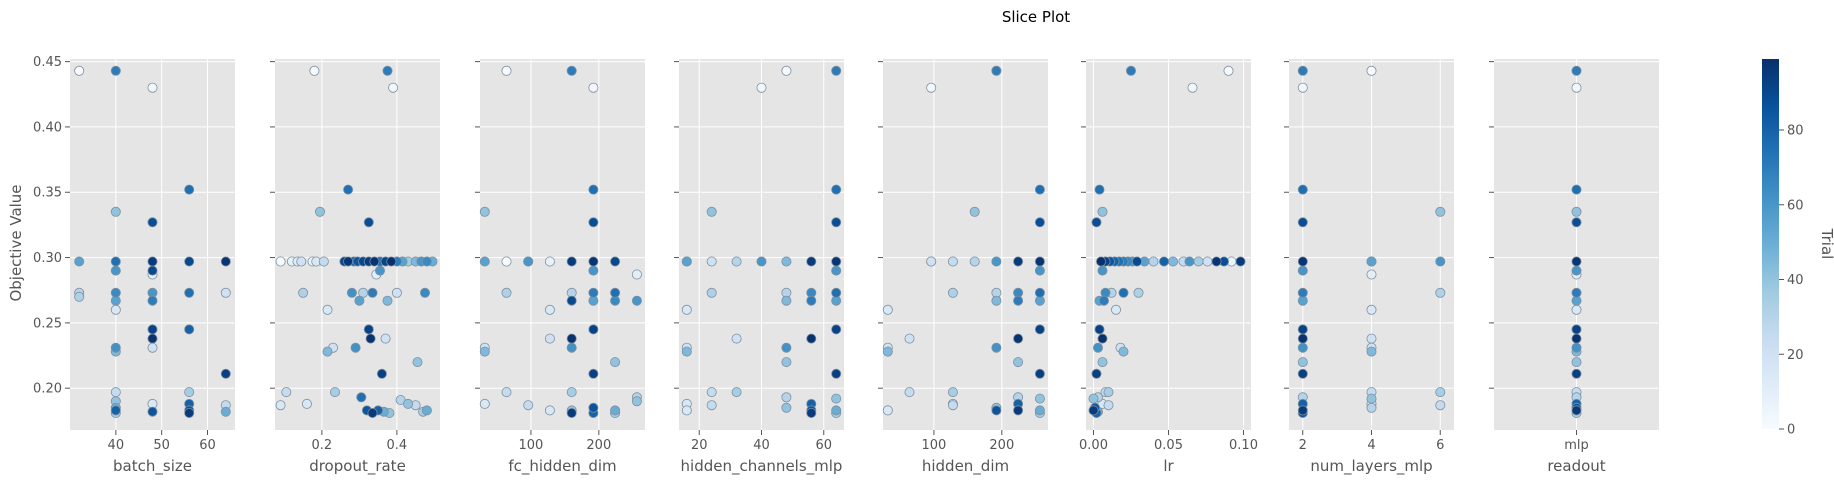  Describe the element at coordinates (1440, 445) in the screenshot. I see `x-tick-label: 6` at that location.